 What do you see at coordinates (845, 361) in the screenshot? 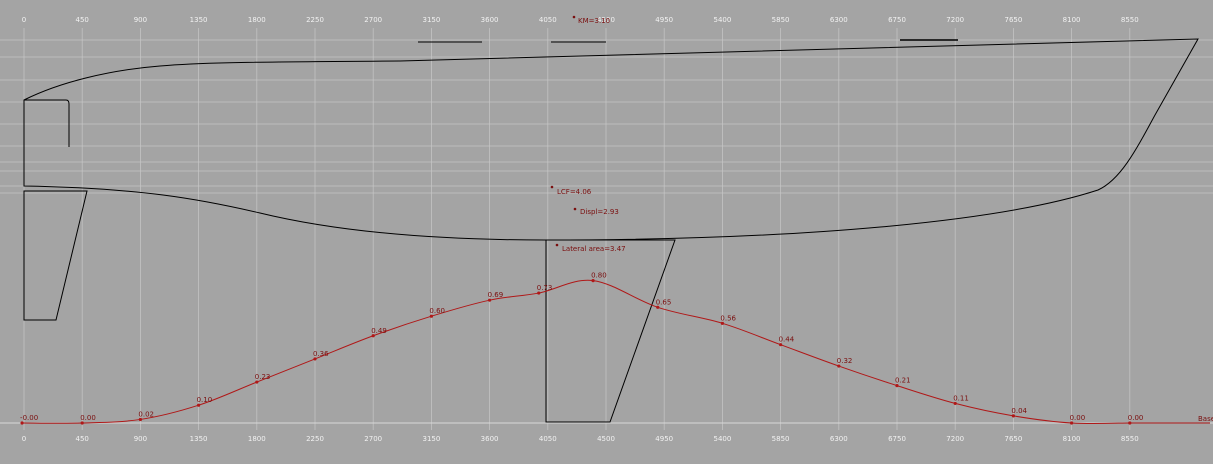
I see `curve-point-label: 0.32` at bounding box center [845, 361].